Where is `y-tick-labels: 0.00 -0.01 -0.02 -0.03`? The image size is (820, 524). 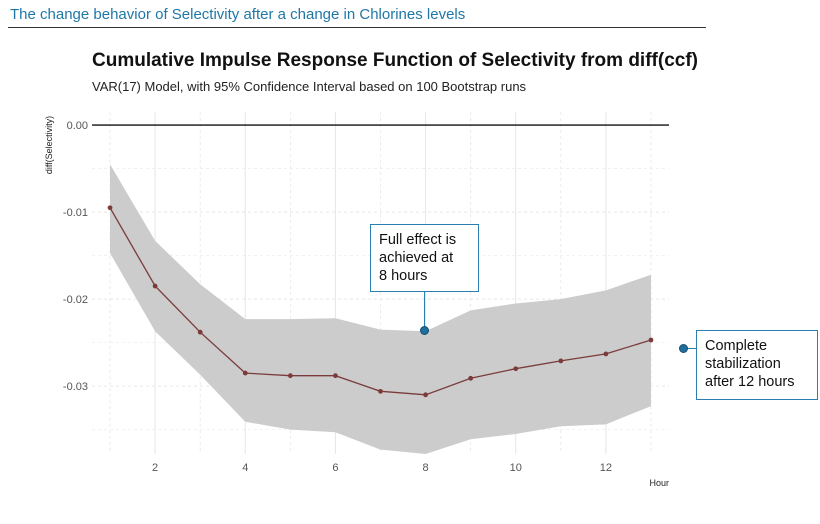
y-tick-labels: 0.00 -0.01 -0.02 -0.03 is located at coordinates (75, 256).